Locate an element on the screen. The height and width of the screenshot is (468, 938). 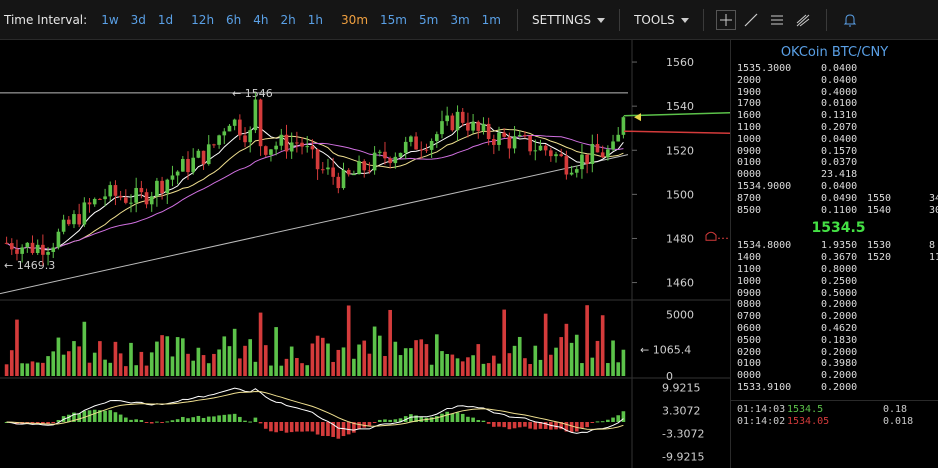
order-price: 1000 is located at coordinates (749, 139).